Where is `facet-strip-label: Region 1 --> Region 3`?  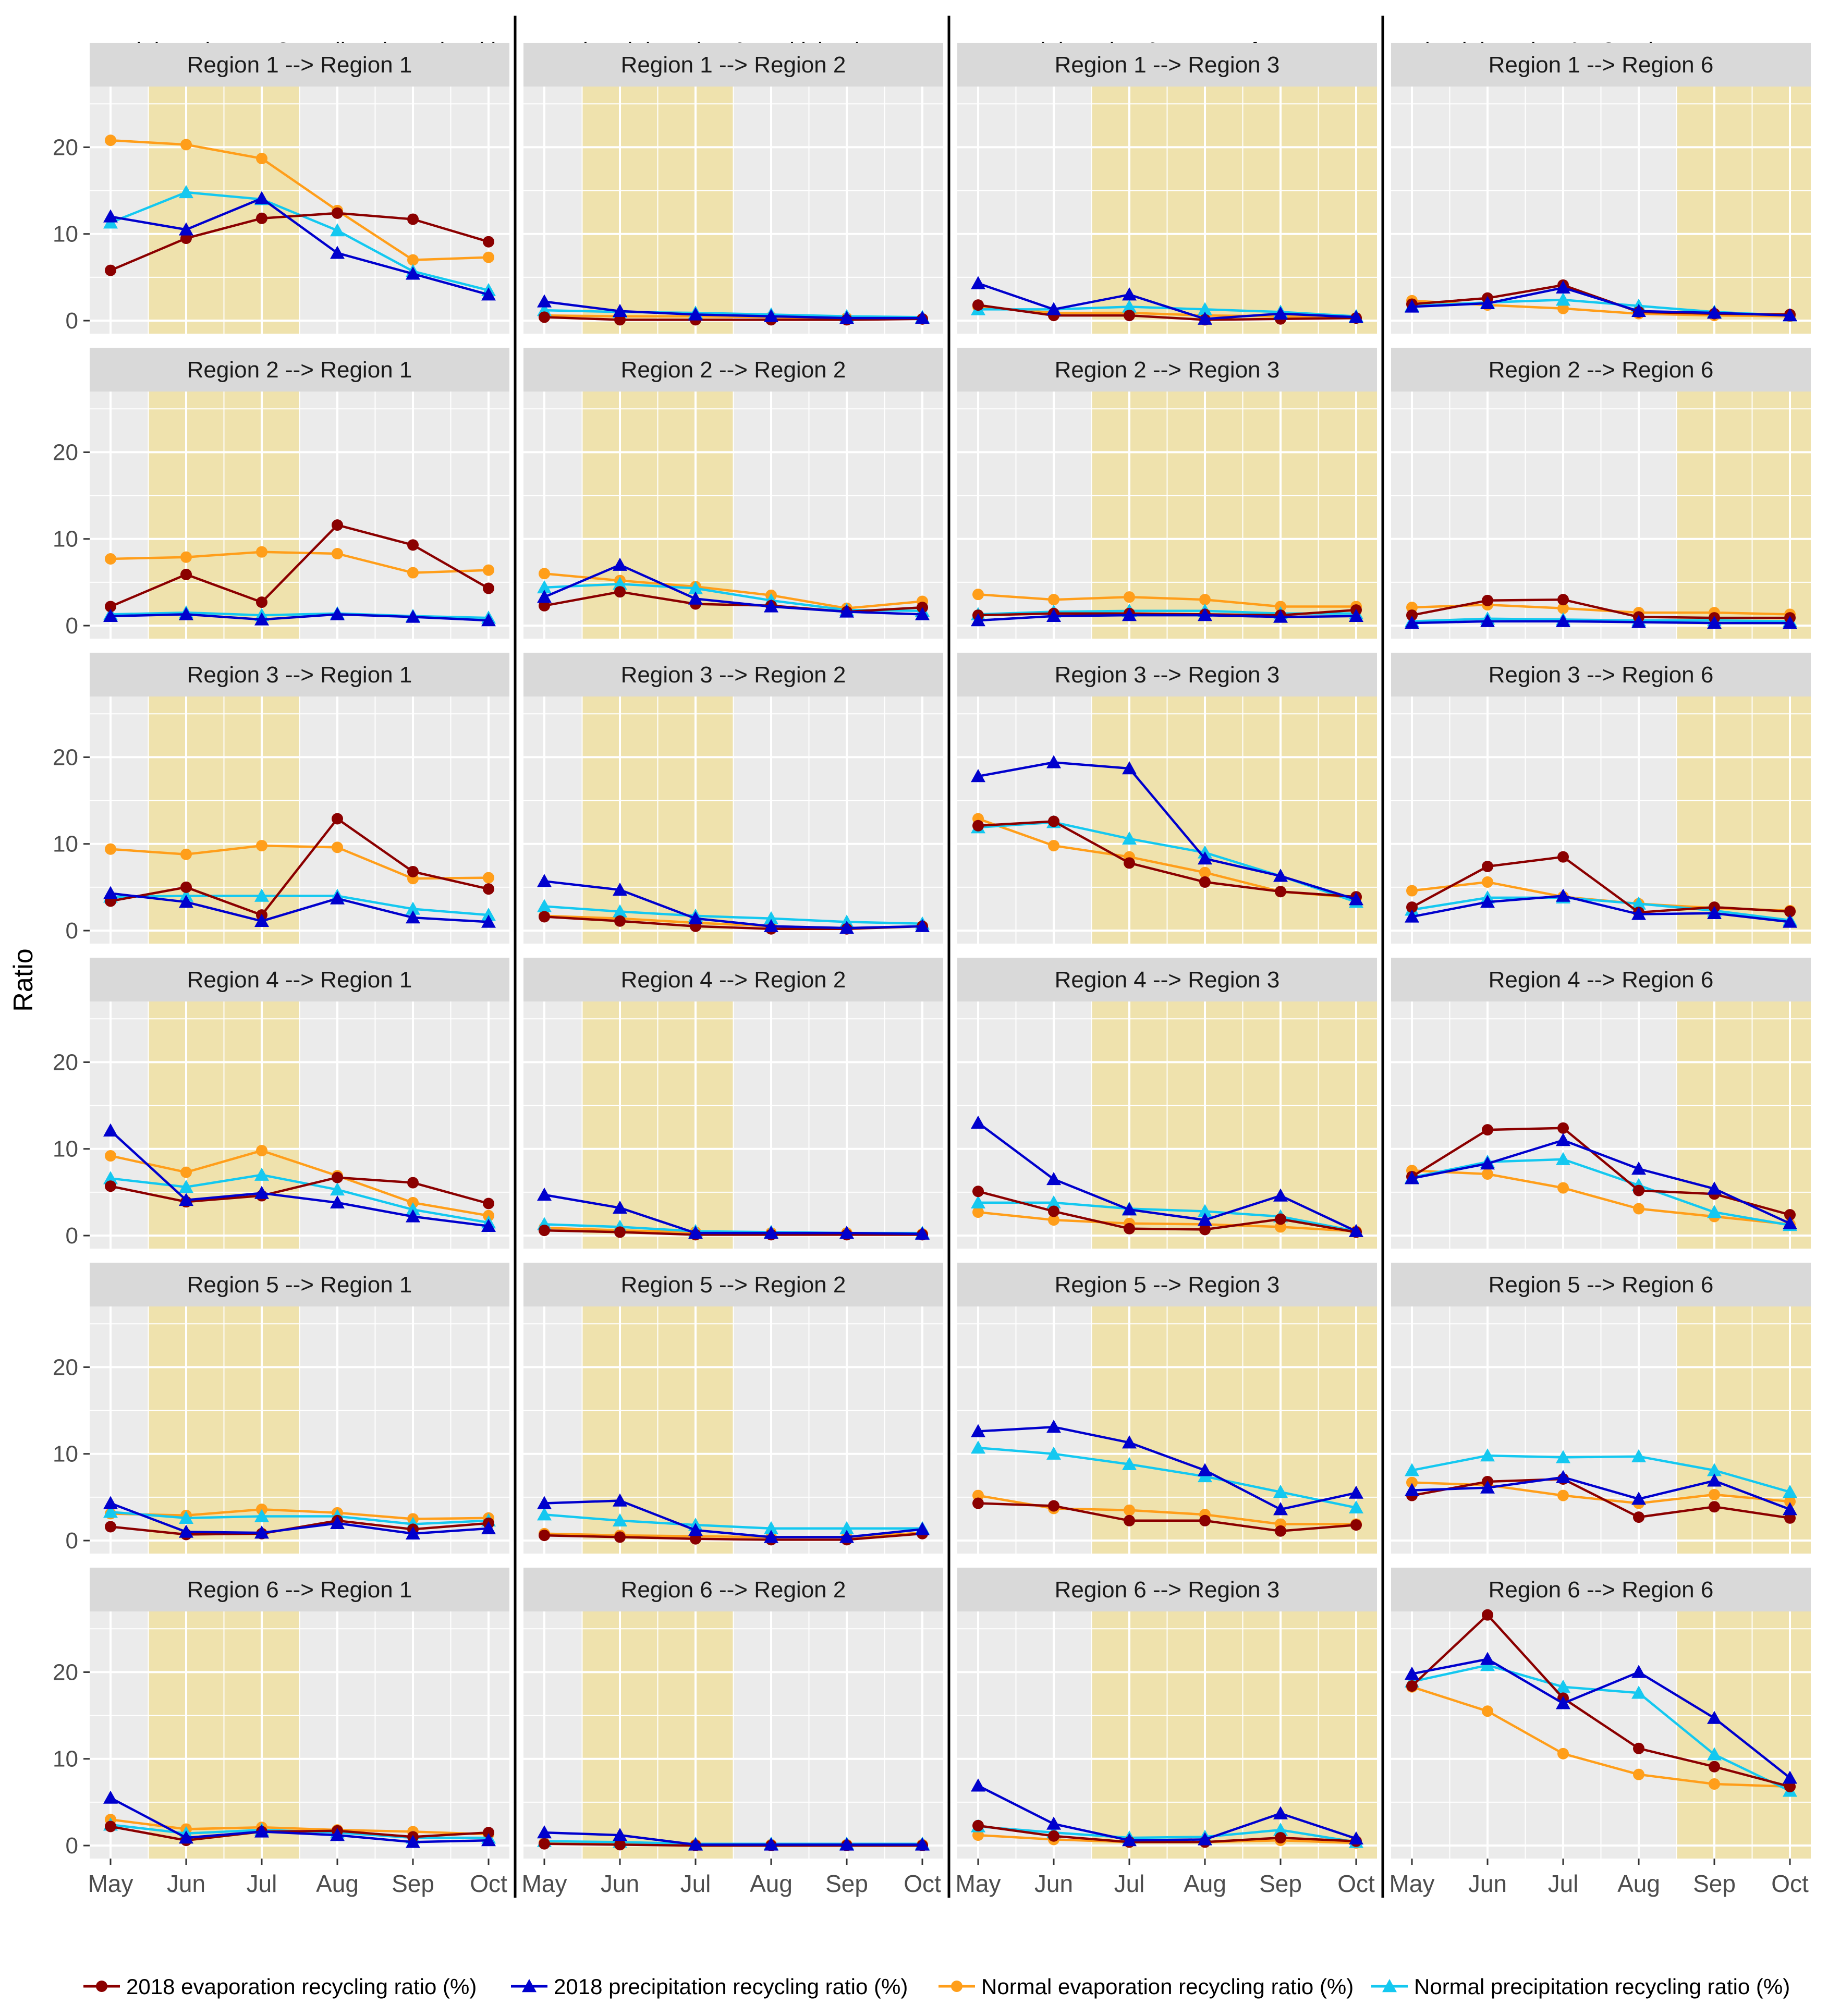
facet-strip-label: Region 1 --> Region 3 is located at coordinates (1167, 65).